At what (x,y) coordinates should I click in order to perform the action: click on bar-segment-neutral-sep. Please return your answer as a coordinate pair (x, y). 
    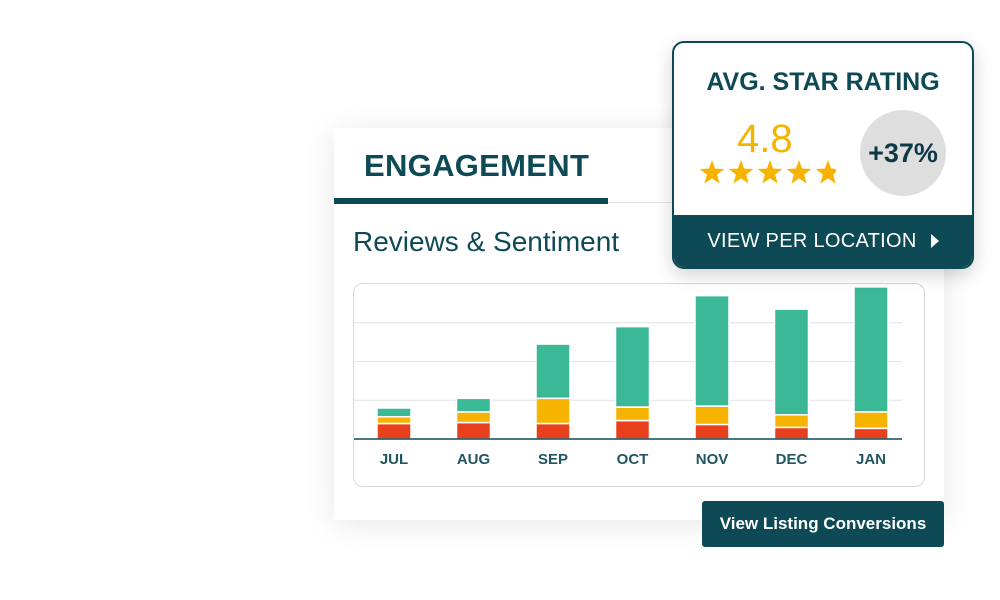
    Looking at the image, I should click on (553, 411).